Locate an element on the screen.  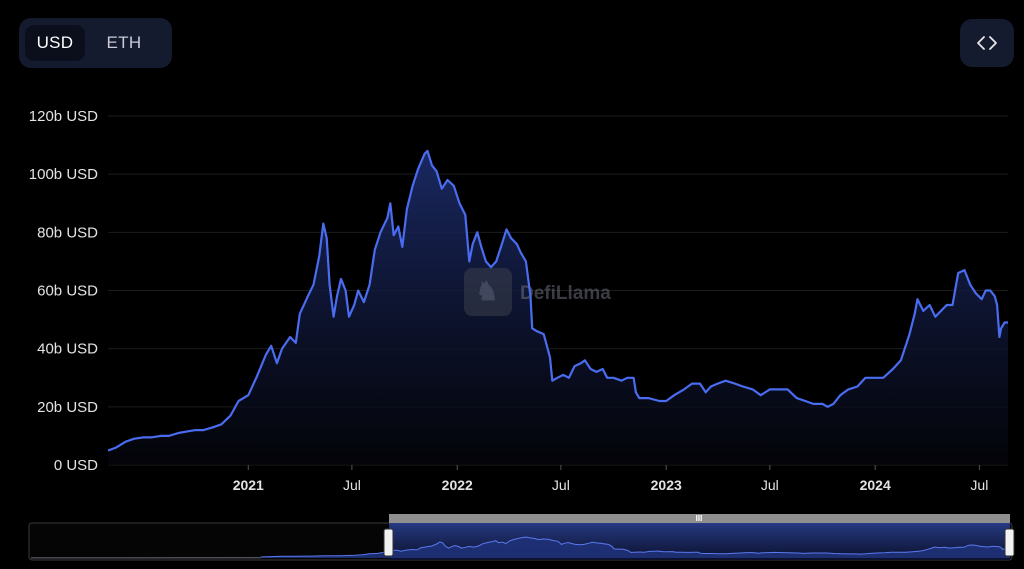
range-selector-mini-area is located at coordinates (635, 547).